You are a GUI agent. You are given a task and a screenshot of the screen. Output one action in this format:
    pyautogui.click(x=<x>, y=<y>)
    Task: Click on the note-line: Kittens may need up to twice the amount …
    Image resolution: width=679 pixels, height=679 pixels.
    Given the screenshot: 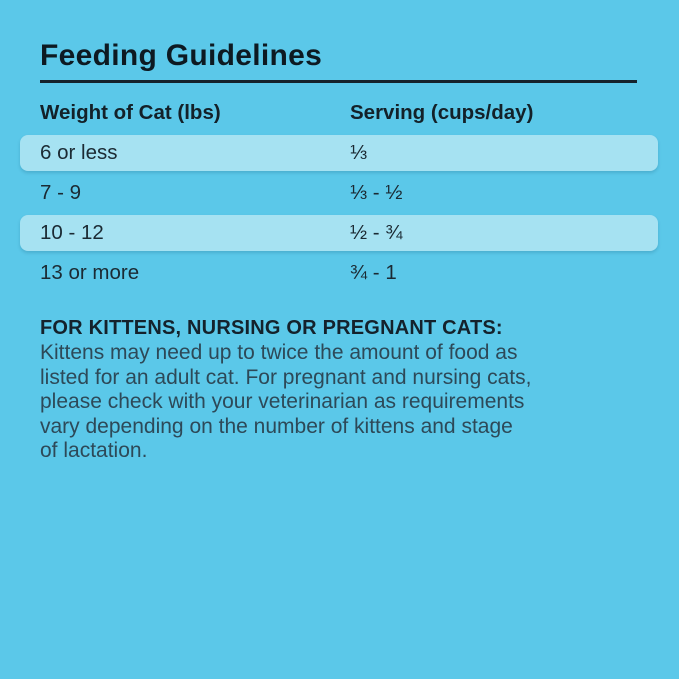 What is the action you would take?
    pyautogui.click(x=279, y=352)
    